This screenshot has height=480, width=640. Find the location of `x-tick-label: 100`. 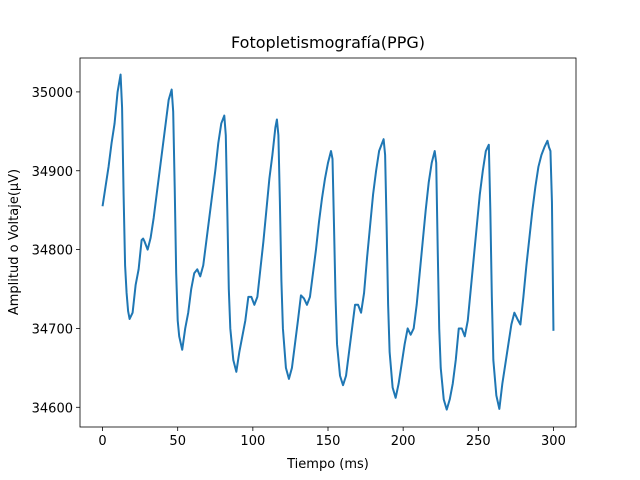

x-tick-label: 100 is located at coordinates (252, 441).